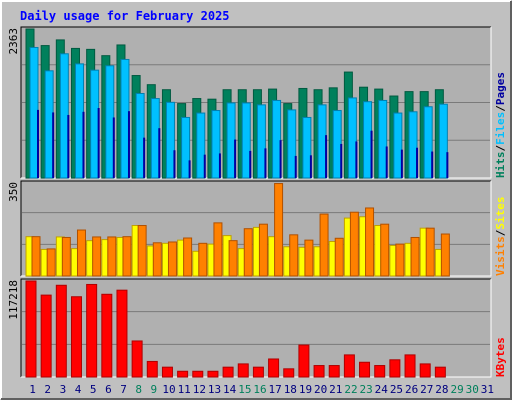 The image size is (512, 400). I want to click on legend-entry: Sites, so click(500, 213).